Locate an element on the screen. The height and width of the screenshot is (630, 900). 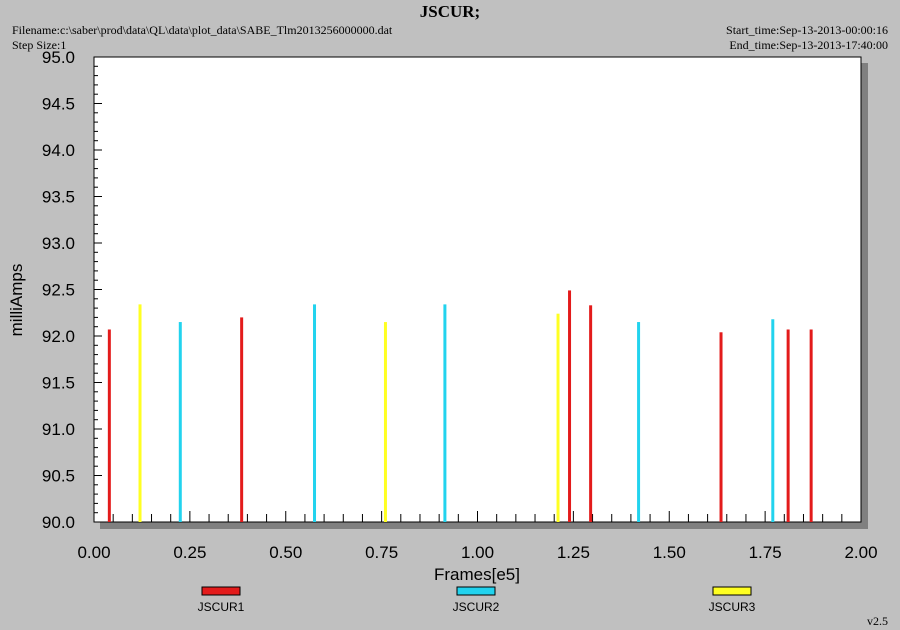
x-tick-label: 1.25 is located at coordinates (573, 552).